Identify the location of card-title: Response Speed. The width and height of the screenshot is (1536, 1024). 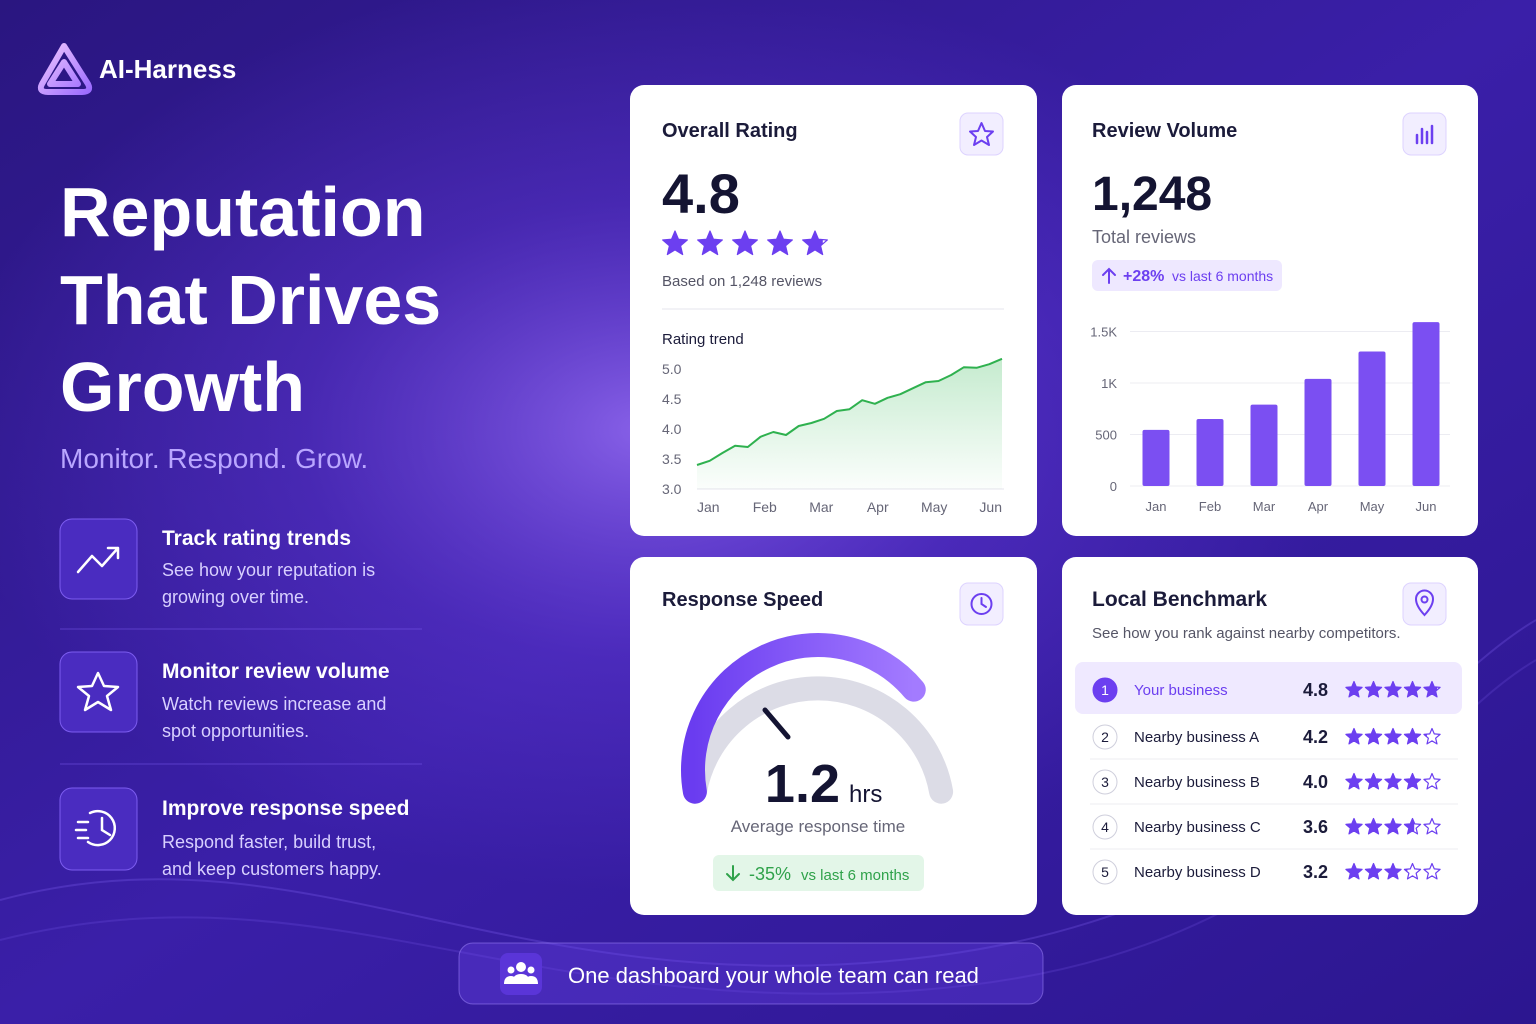
(742, 600).